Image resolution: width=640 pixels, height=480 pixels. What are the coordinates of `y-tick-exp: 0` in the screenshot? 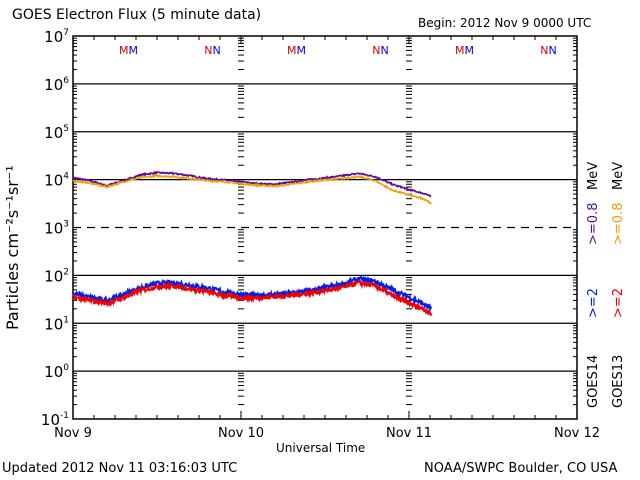 It's located at (66, 368).